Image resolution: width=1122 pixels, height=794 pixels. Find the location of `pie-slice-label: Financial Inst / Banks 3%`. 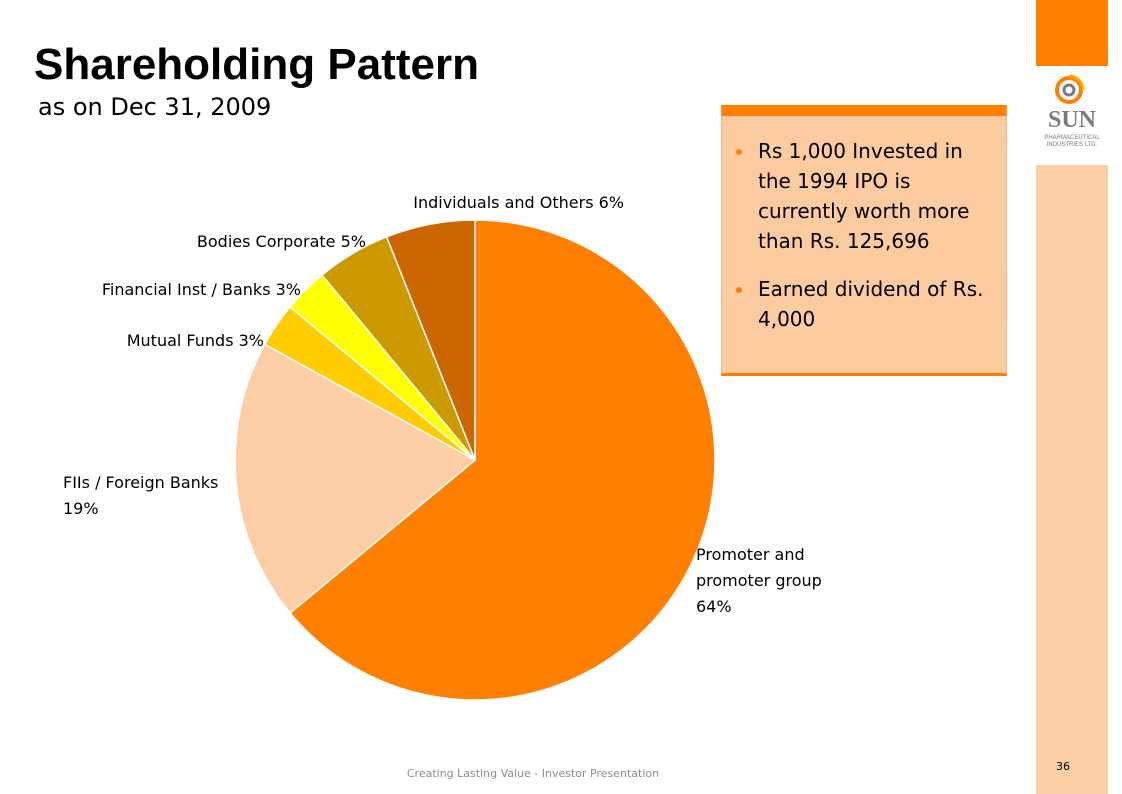

pie-slice-label: Financial Inst / Banks 3% is located at coordinates (201, 289).